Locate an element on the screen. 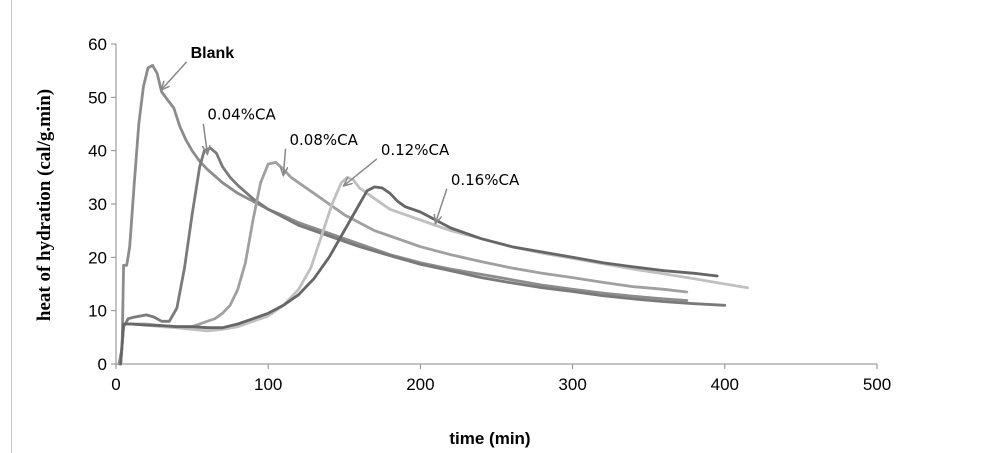 This screenshot has width=997, height=453. left-frame-line is located at coordinates (11, 226).